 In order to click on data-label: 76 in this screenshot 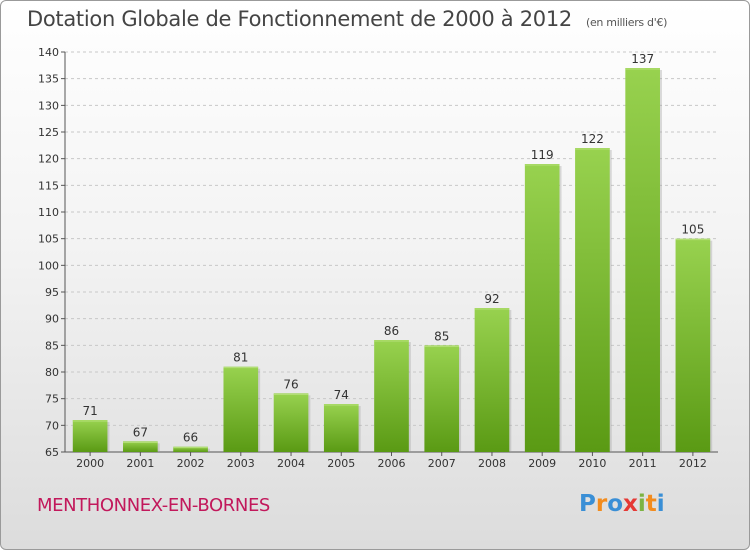, I will do `click(290, 384)`.